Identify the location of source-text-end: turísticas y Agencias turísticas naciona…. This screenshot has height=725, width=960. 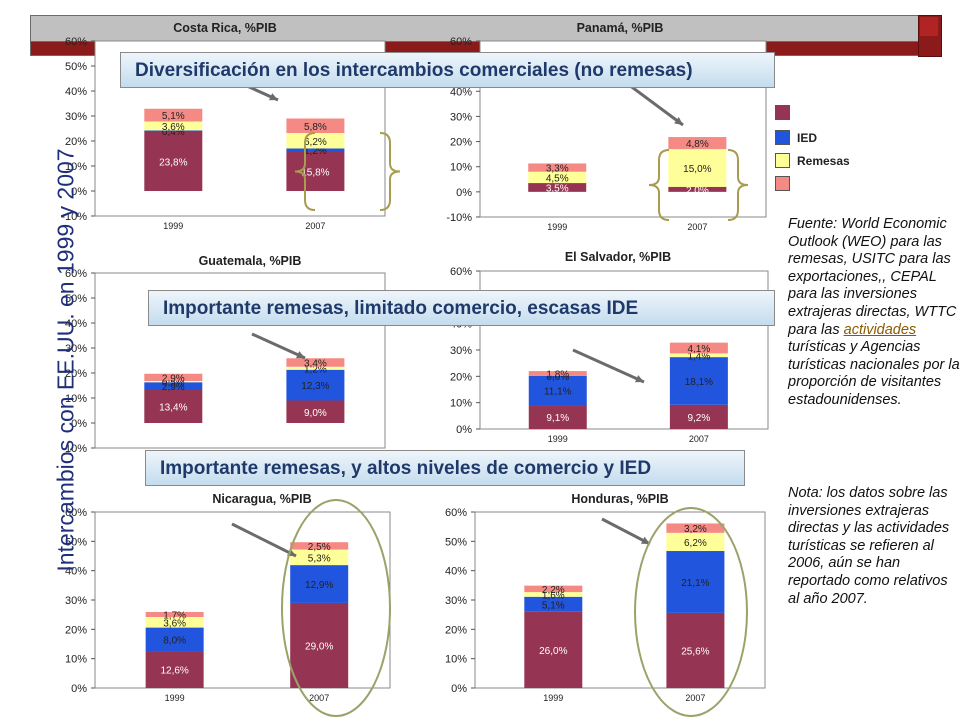
(874, 373).